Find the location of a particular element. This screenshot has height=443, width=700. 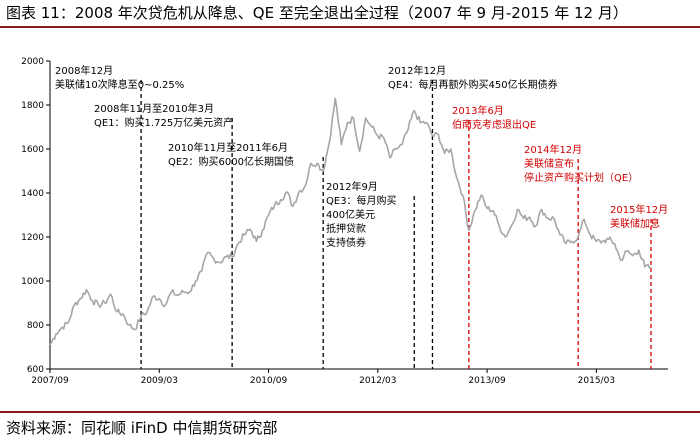

y-tick-label: 1000 is located at coordinates (32, 282).